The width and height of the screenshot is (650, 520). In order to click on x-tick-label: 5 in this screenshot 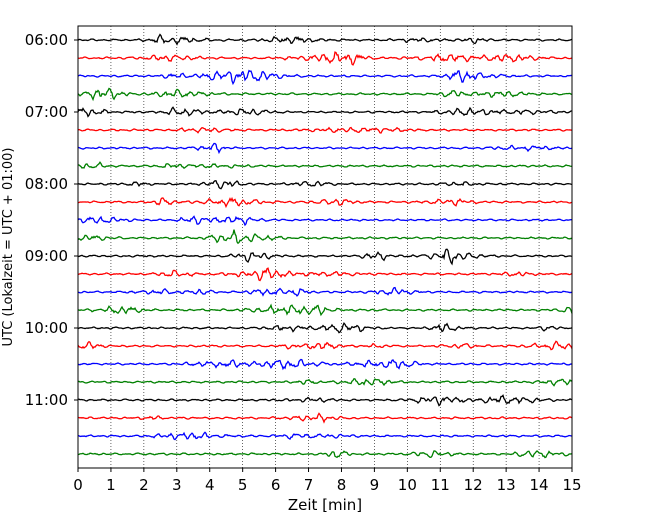, I will do `click(243, 485)`.